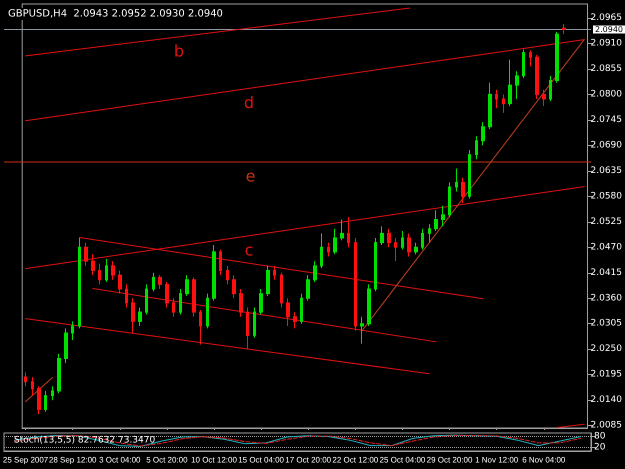  I want to click on chart-title: GBPUSD,H4 2.0943 2.0952 2.0930 2.0940, so click(115, 14).